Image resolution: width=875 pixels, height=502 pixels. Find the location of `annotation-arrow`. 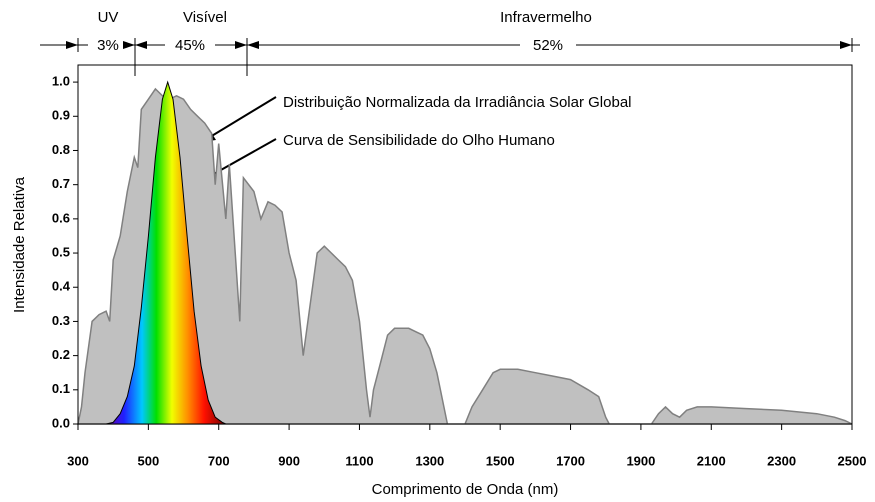

annotation-arrow is located at coordinates (243, 117).